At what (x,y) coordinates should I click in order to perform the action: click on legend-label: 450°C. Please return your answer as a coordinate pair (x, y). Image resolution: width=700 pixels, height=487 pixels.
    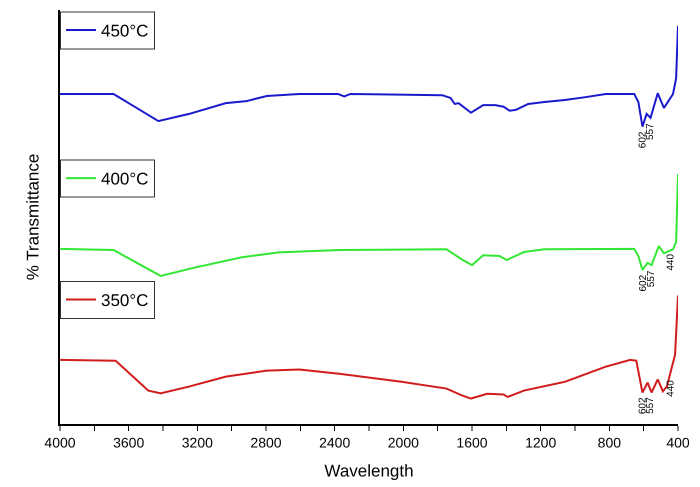
    Looking at the image, I should click on (124, 31).